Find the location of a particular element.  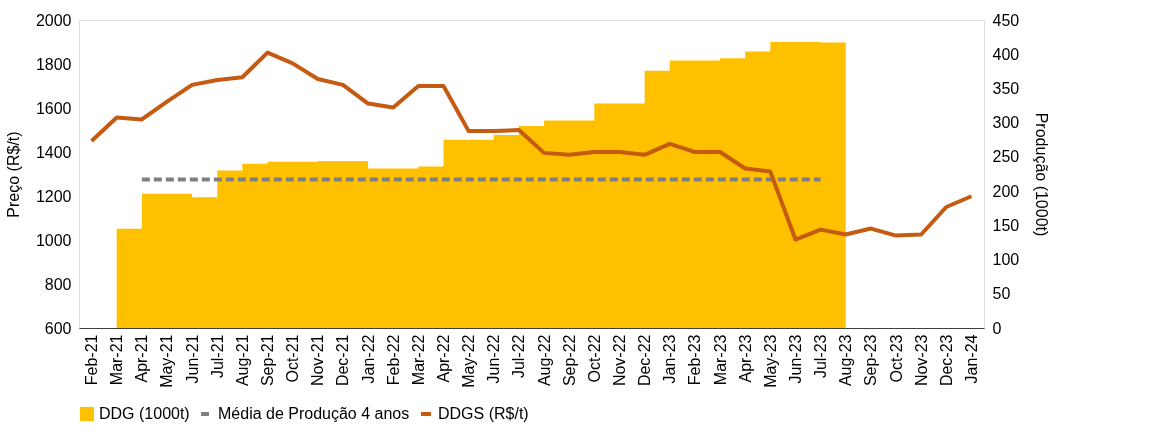

x-tick-label: Jun-21 is located at coordinates (192, 359).